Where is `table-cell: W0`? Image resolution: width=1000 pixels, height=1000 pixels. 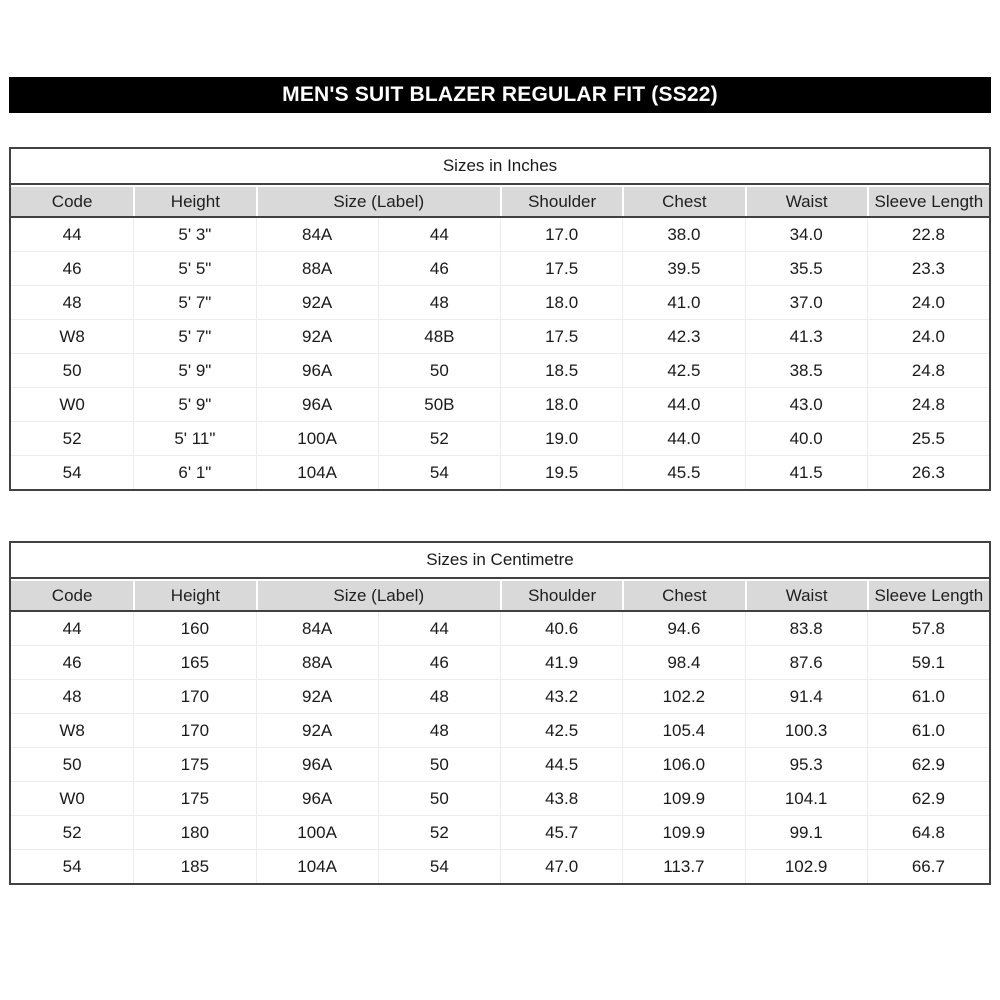 table-cell: W0 is located at coordinates (72, 404).